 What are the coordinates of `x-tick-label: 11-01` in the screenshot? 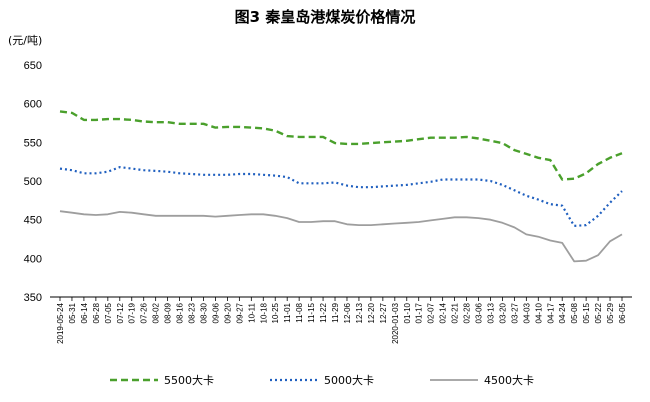 It's located at (287, 312).